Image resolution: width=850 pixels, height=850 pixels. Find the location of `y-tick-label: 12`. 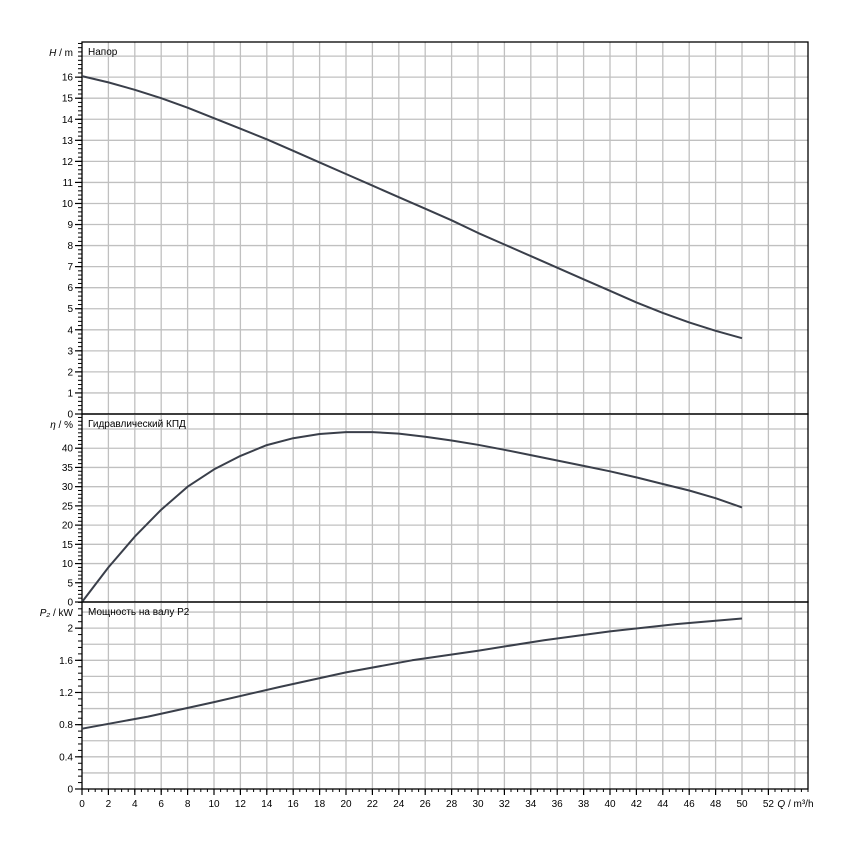

y-tick-label: 12 is located at coordinates (68, 162).